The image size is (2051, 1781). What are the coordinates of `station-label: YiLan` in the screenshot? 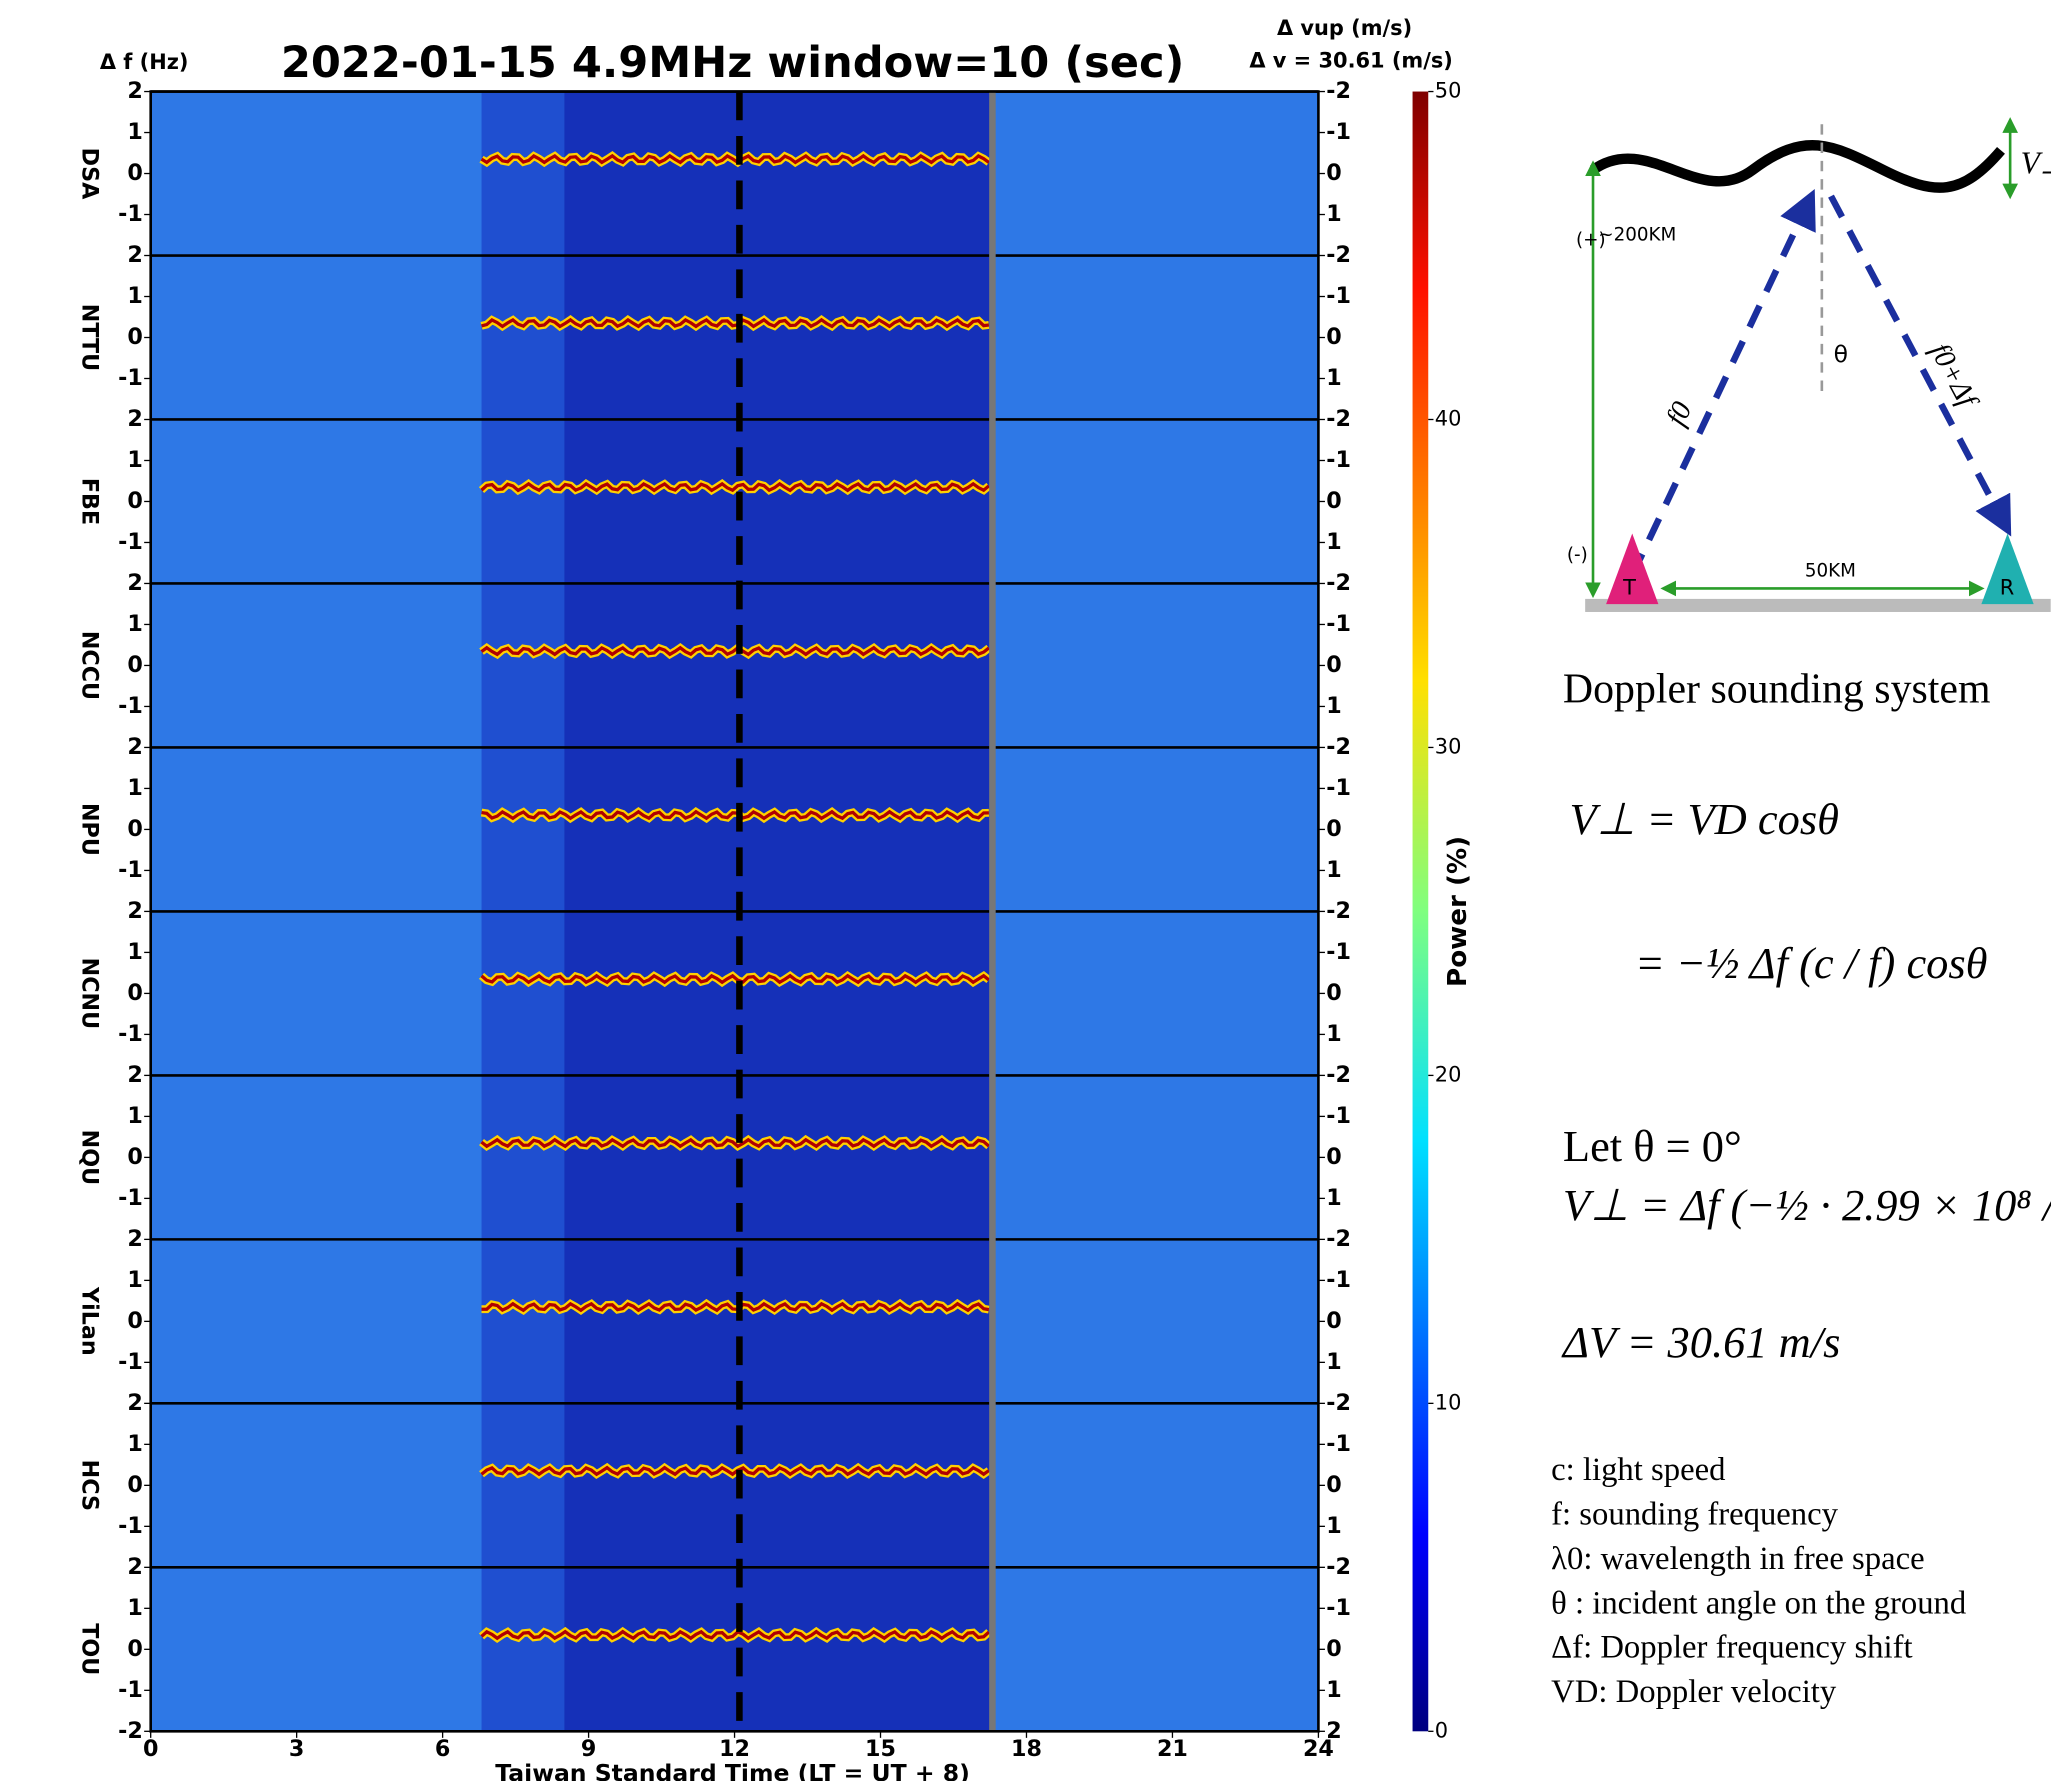 It's located at (90, 1321).